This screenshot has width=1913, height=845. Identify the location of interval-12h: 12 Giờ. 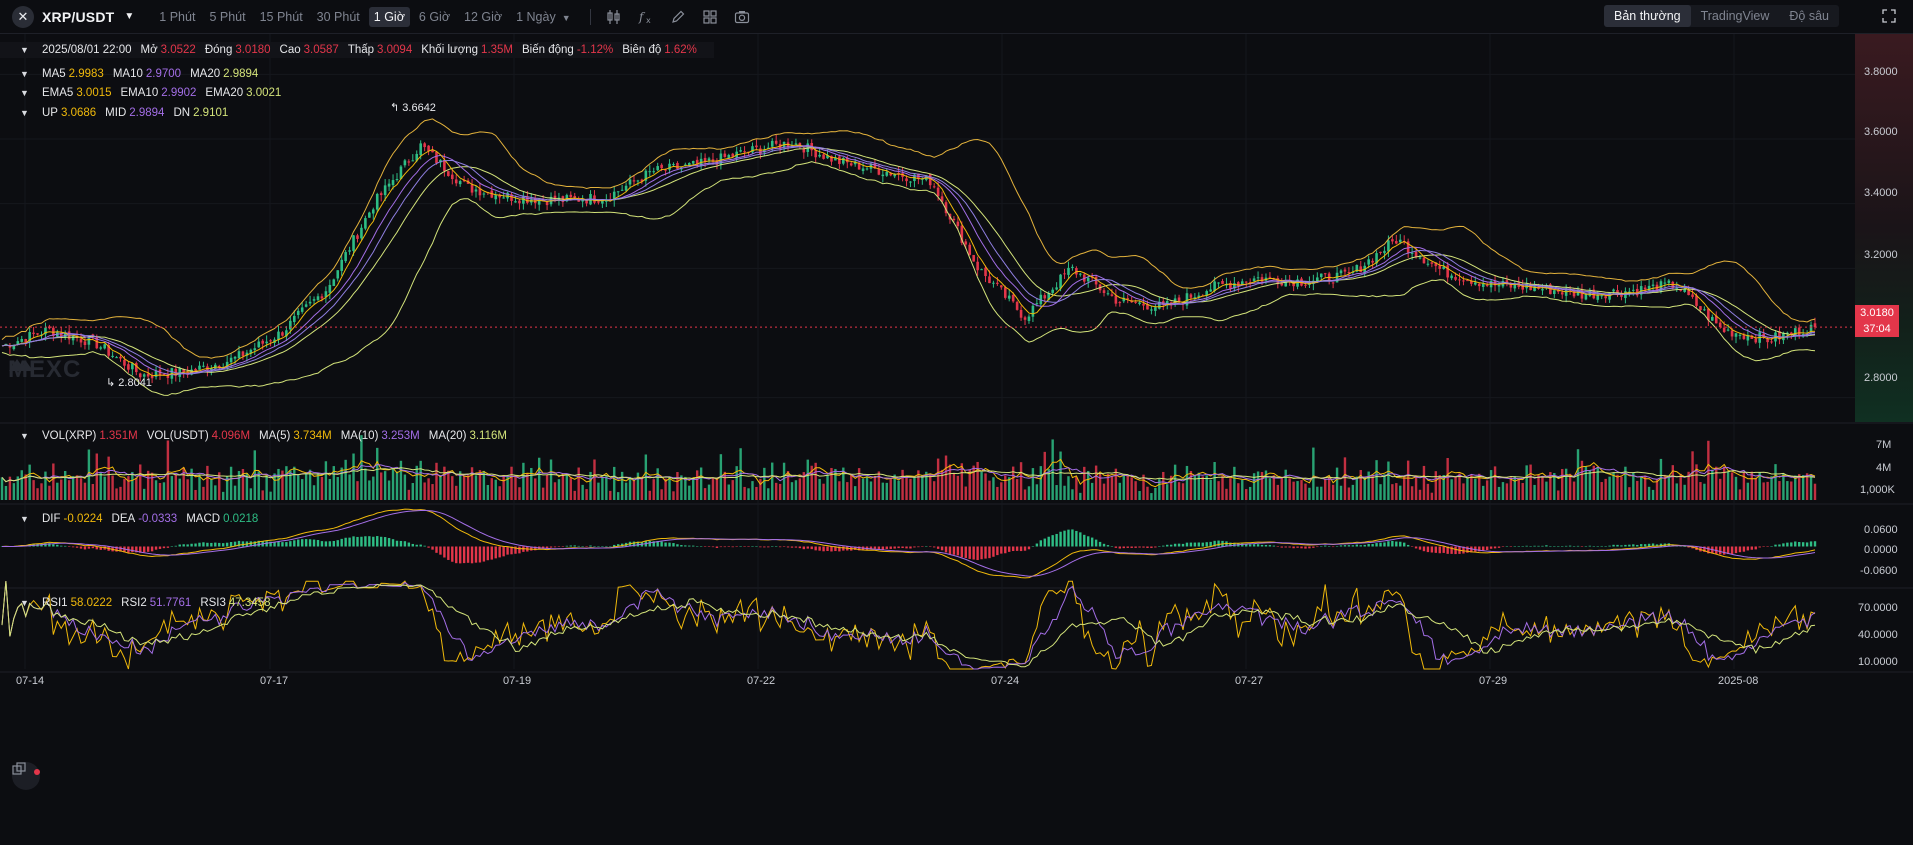
(483, 16).